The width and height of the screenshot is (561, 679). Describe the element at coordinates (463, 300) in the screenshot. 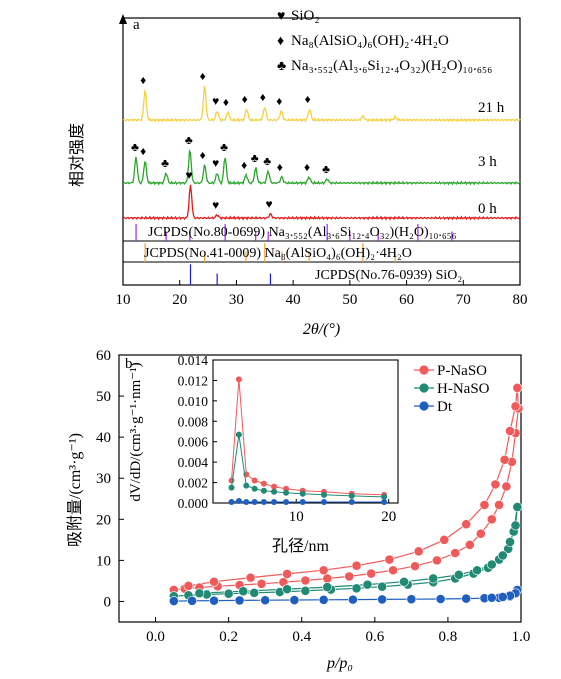

I see `x-tick-label: 70` at that location.